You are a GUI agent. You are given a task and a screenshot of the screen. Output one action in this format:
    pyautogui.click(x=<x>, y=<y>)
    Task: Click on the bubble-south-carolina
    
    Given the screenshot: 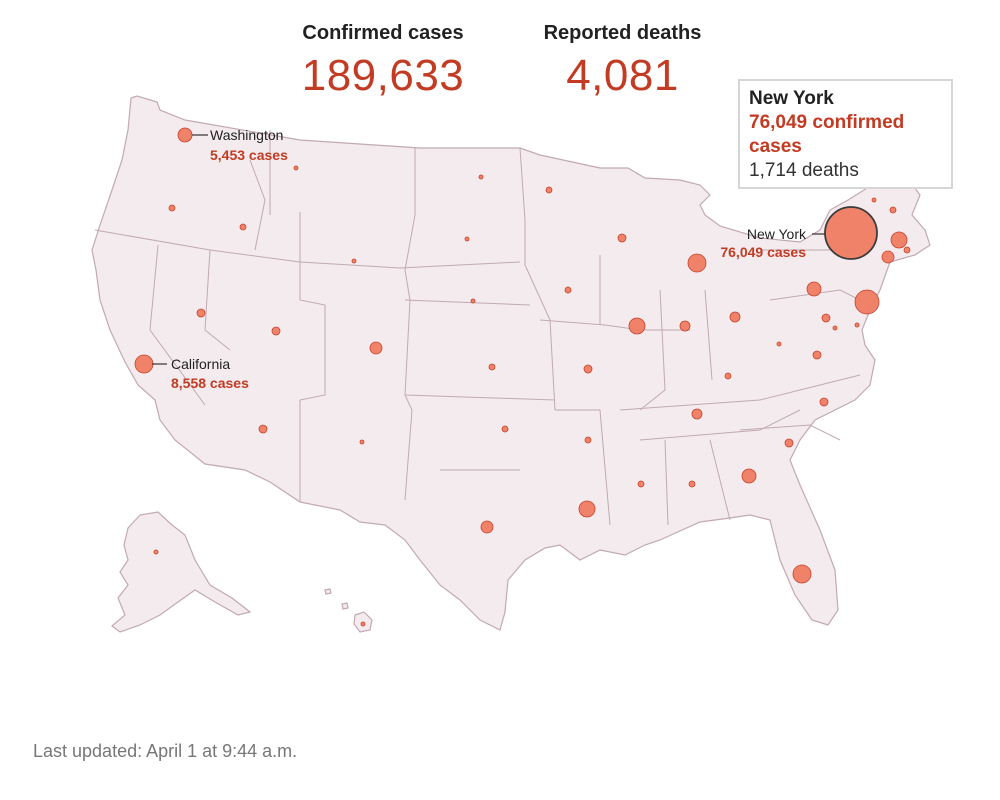 What is the action you would take?
    pyautogui.click(x=789, y=443)
    